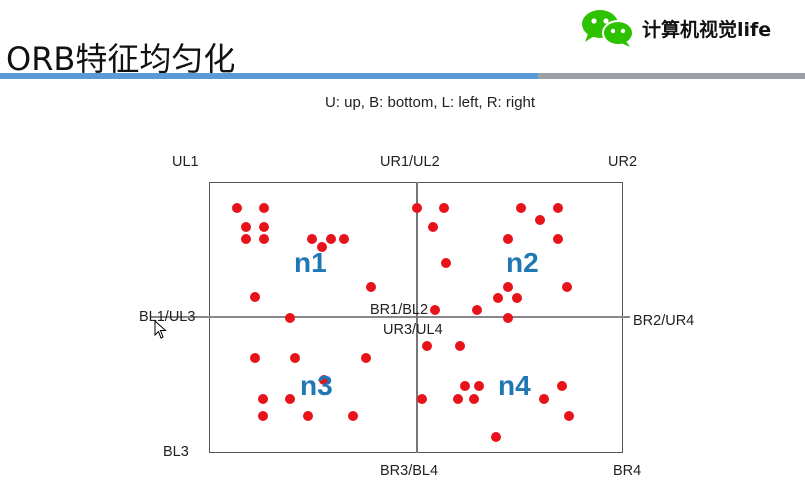 The height and width of the screenshot is (493, 805). I want to click on corner-label-ur2: UR2, so click(623, 162).